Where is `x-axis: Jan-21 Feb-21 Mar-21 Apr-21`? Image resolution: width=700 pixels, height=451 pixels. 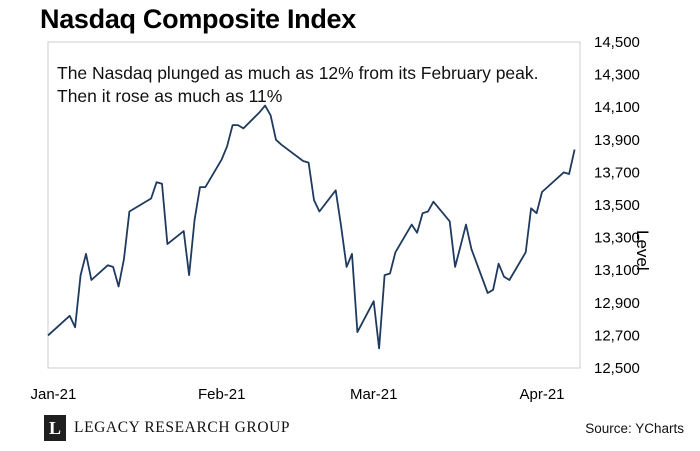 x-axis: Jan-21 Feb-21 Mar-21 Apr-21 is located at coordinates (297, 394).